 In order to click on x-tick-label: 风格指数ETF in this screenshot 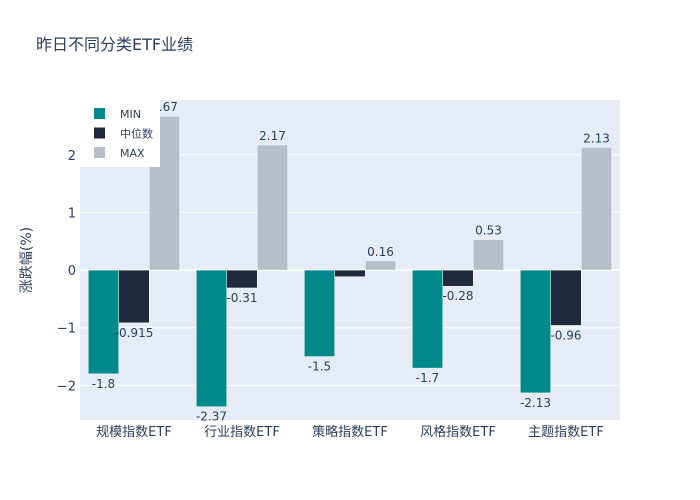, I will do `click(458, 432)`.